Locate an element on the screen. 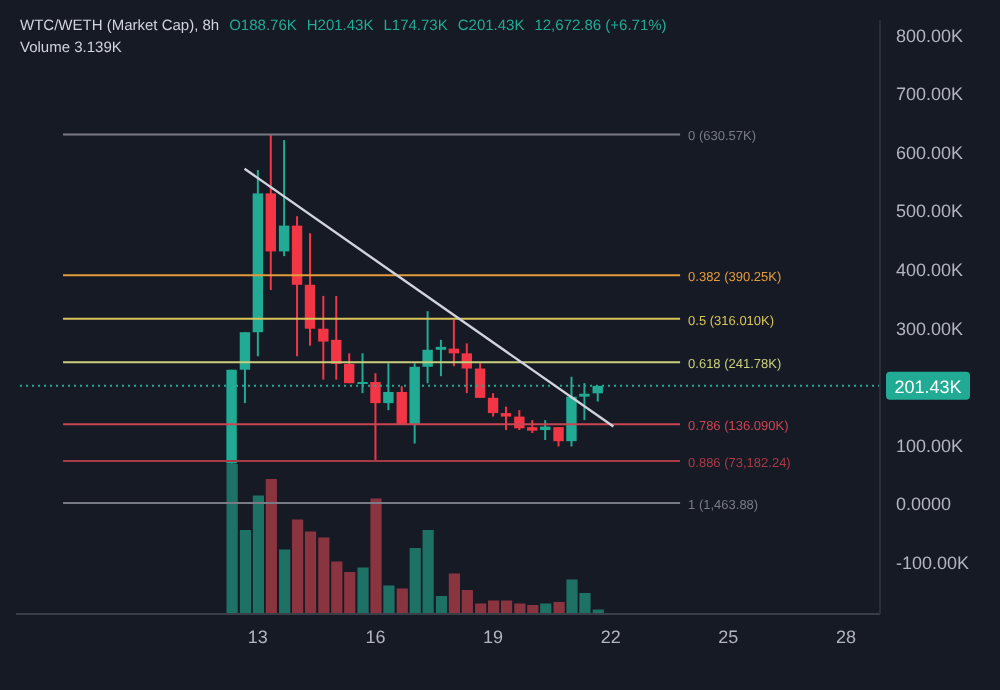 The image size is (1000, 690). y-tick-label: 300.00K is located at coordinates (930, 328).